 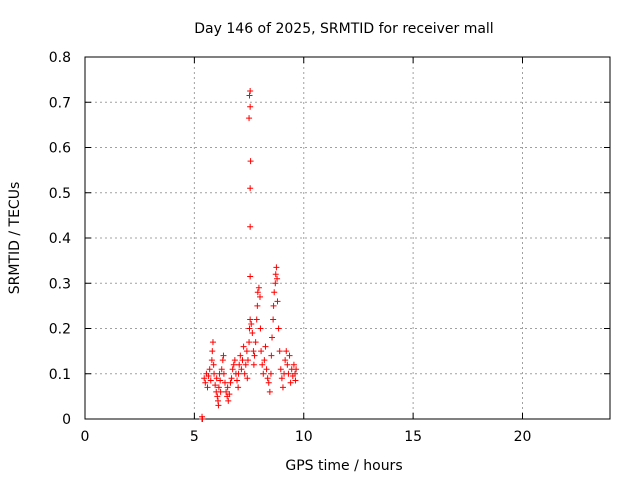 What do you see at coordinates (343, 466) in the screenshot?
I see `x-axis-label: GPS time / hours` at bounding box center [343, 466].